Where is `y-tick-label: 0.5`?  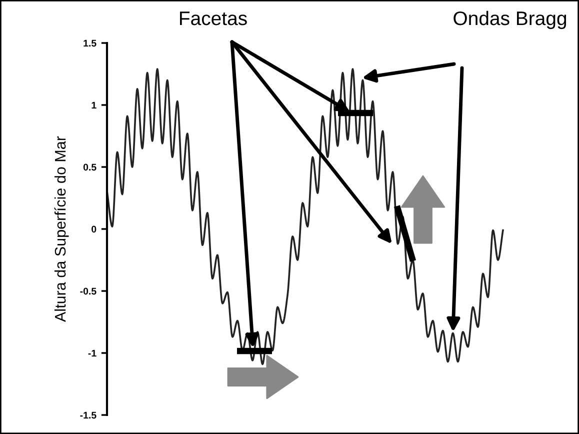 y-tick-label: 0.5 is located at coordinates (89, 167).